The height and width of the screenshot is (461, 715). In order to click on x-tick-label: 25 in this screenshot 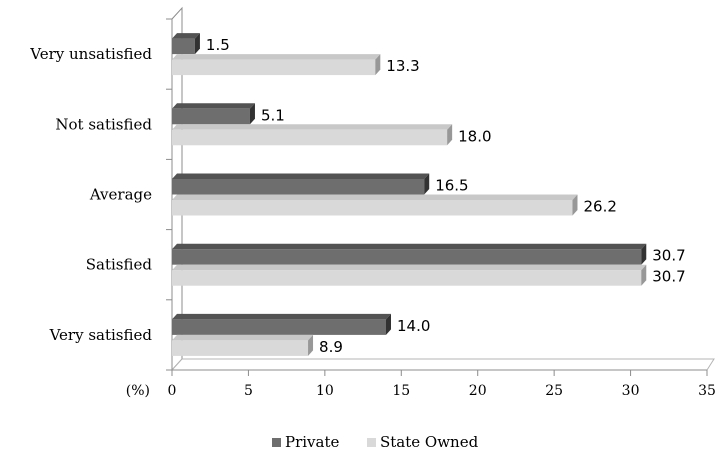, I will do `click(554, 391)`.